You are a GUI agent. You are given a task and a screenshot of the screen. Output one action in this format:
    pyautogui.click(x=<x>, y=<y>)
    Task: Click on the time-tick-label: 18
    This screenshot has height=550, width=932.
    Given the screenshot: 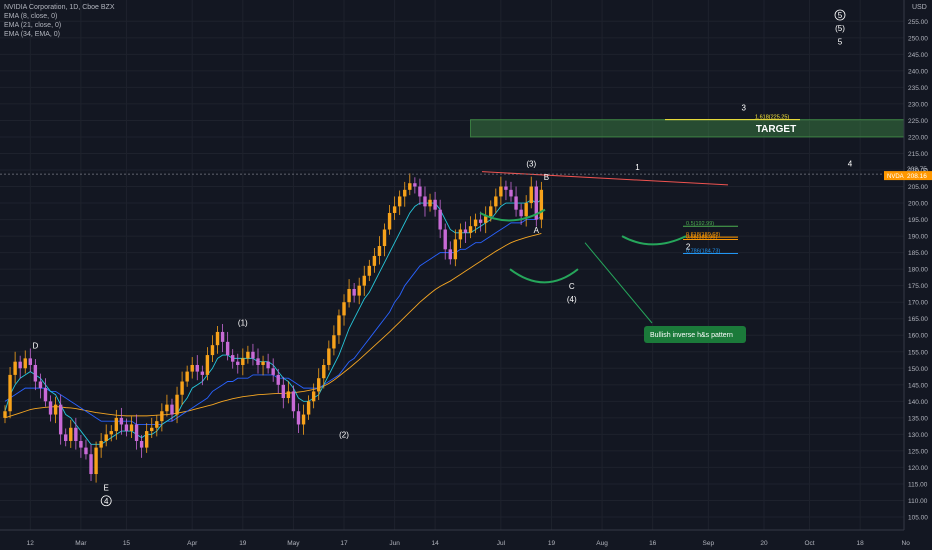 What is the action you would take?
    pyautogui.click(x=861, y=543)
    